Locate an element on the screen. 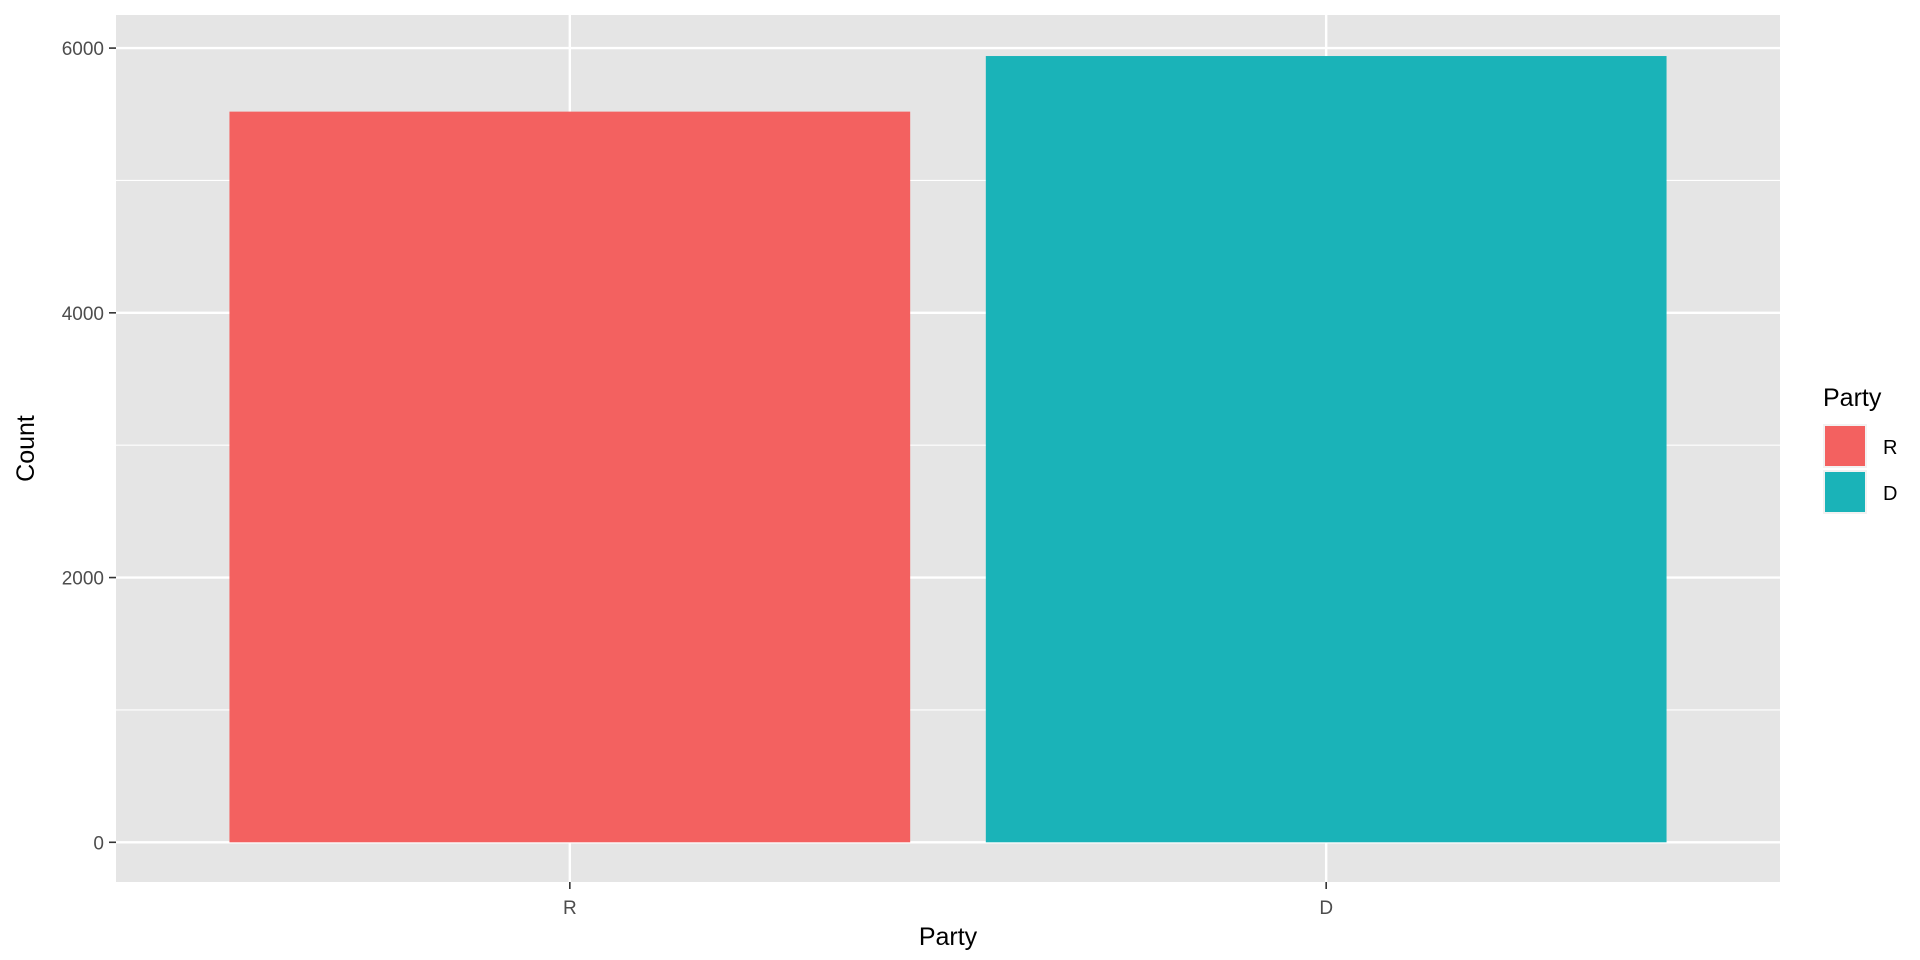  y-tick-label: 6000 is located at coordinates (83, 49).